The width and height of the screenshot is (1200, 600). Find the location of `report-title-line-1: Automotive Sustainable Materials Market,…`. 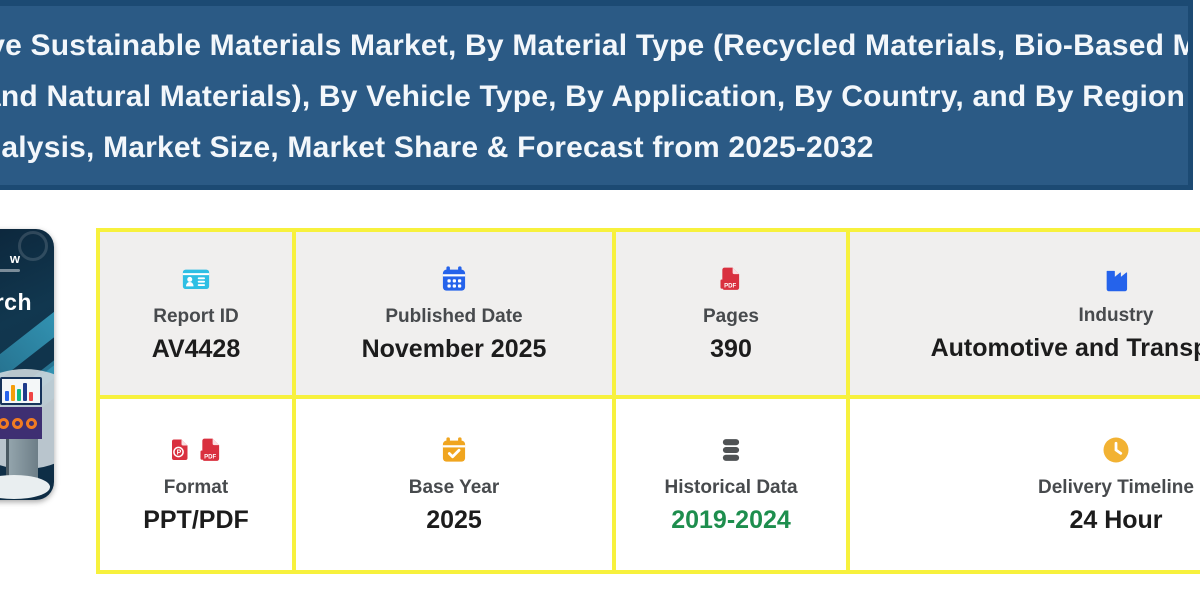

report-title-line-1: Automotive Sustainable Materials Market,… is located at coordinates (594, 45).